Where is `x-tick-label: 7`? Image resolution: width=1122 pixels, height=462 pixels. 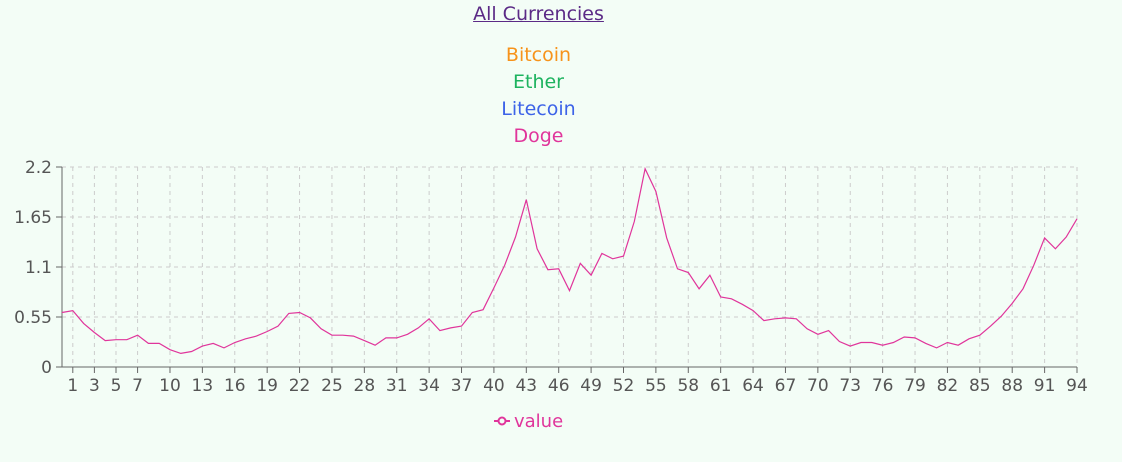 x-tick-label: 7 is located at coordinates (137, 386).